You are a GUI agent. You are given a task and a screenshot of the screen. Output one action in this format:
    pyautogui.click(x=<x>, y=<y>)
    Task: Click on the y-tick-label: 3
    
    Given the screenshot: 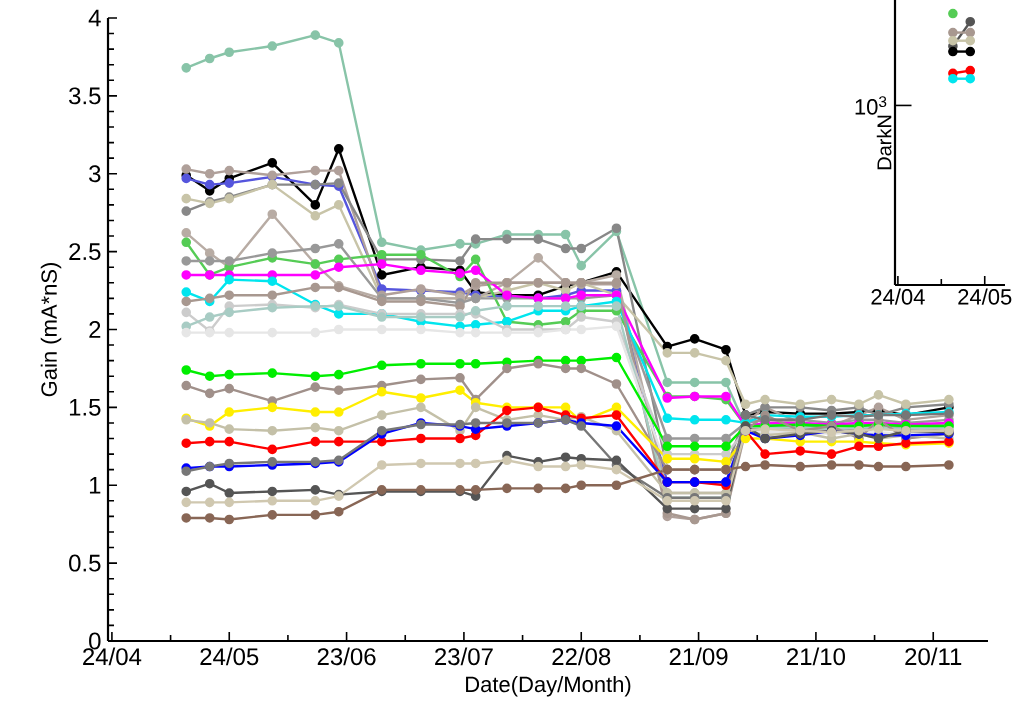 What is the action you would take?
    pyautogui.click(x=95, y=174)
    